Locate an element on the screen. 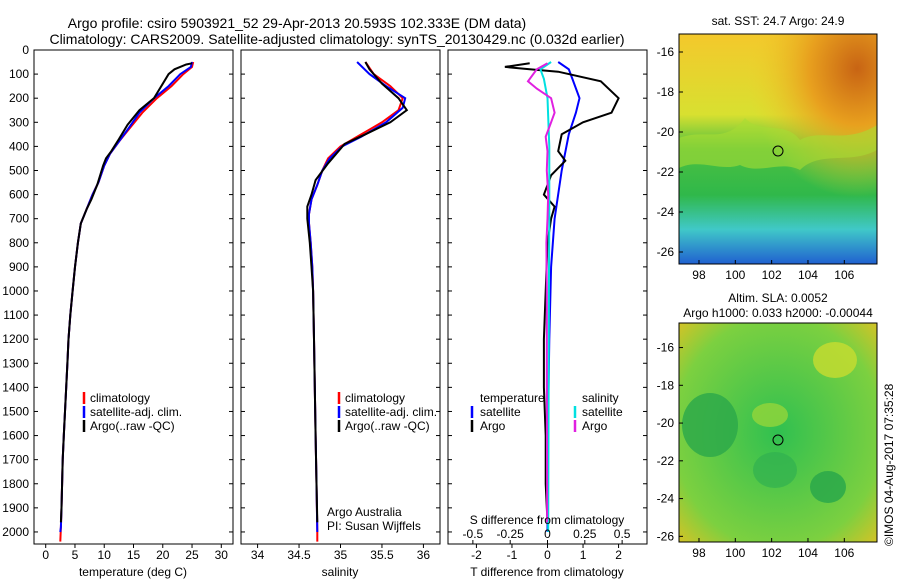 This screenshot has width=900, height=580. x-tick-label: 34.5 is located at coordinates (299, 555).